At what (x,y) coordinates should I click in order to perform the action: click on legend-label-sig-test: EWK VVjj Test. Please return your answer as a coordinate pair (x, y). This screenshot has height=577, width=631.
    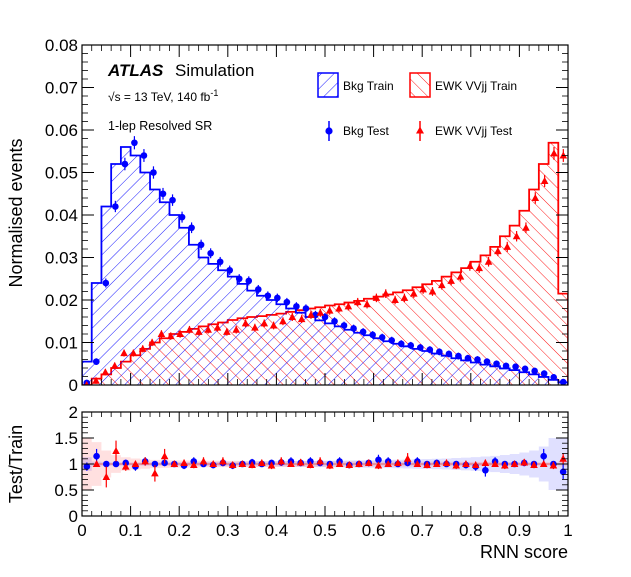
    Looking at the image, I should click on (474, 131).